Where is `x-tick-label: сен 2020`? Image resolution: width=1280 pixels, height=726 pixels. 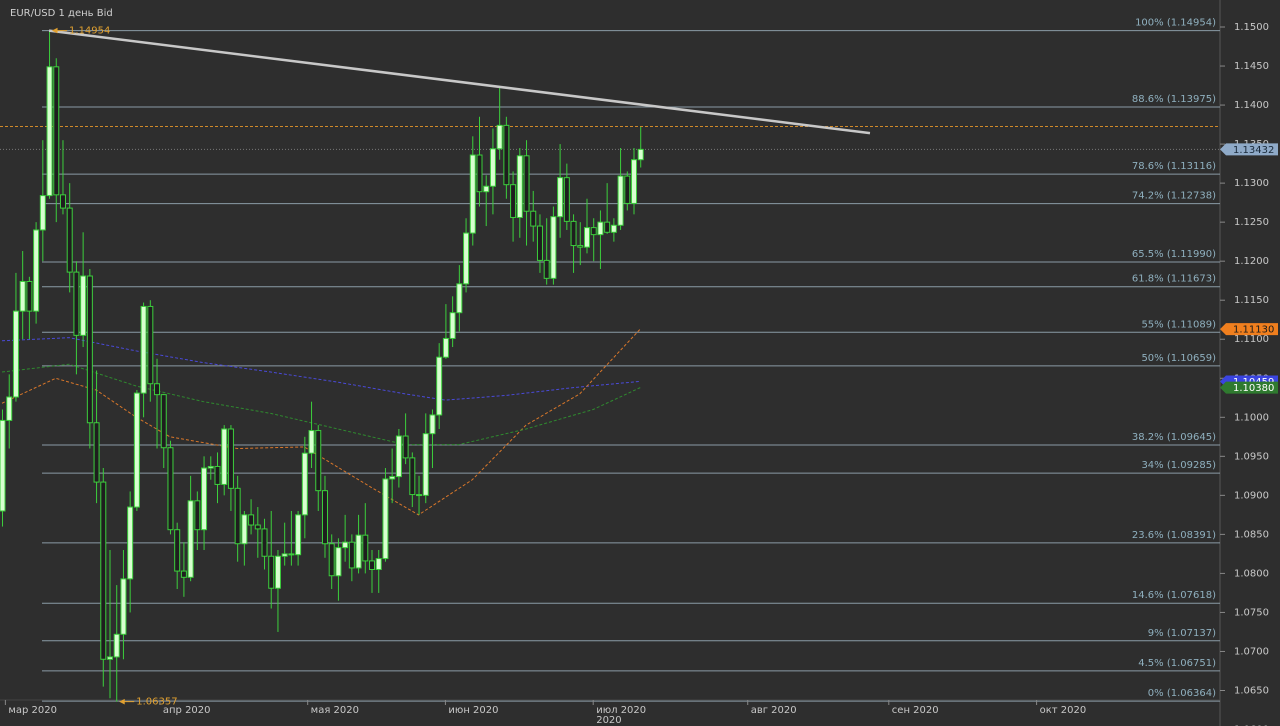 x-tick-label: сен 2020 is located at coordinates (915, 710).